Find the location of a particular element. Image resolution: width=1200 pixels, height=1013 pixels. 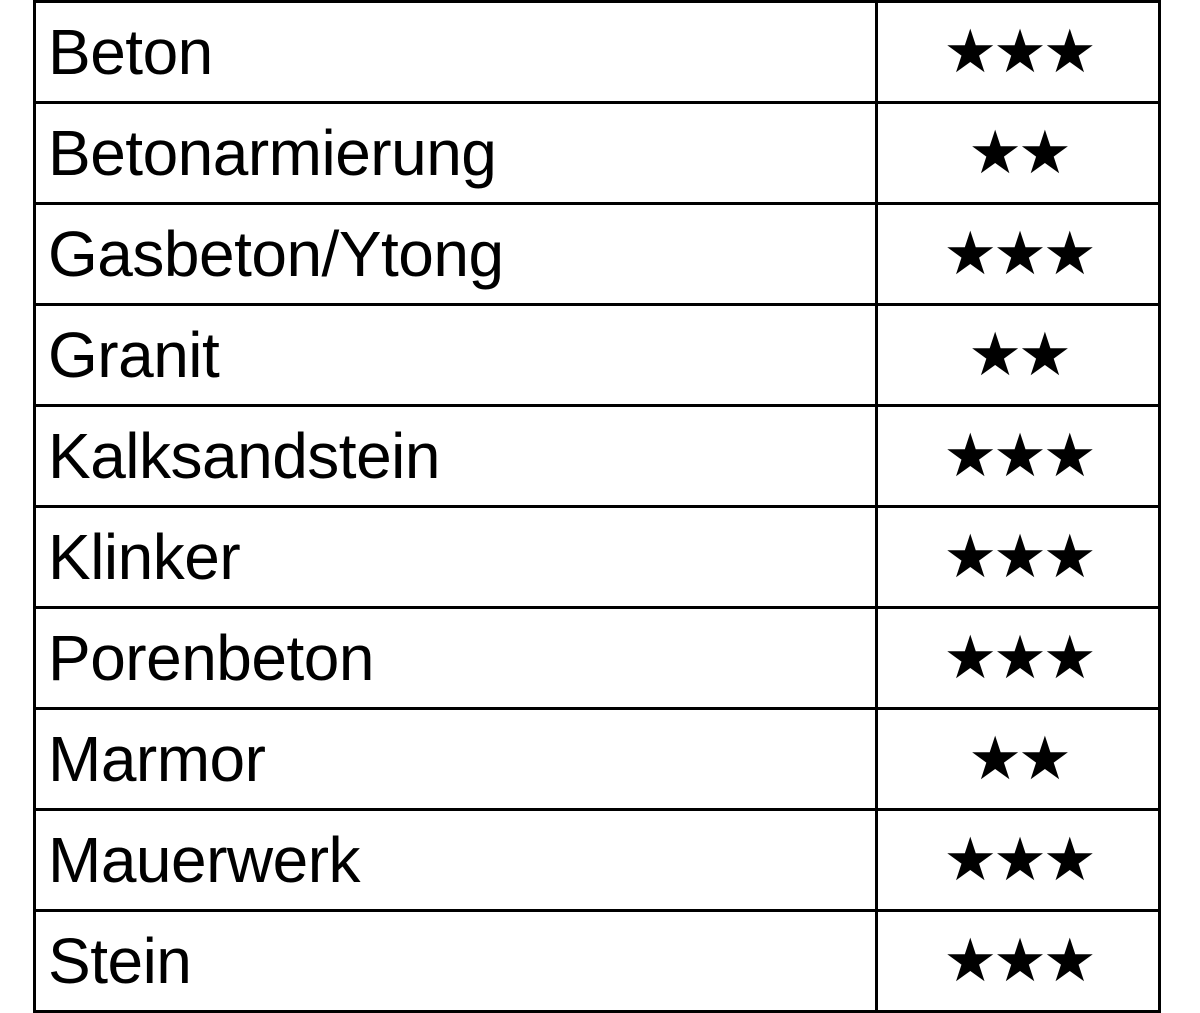

table-row: Klinker ★★★ is located at coordinates (597, 557).